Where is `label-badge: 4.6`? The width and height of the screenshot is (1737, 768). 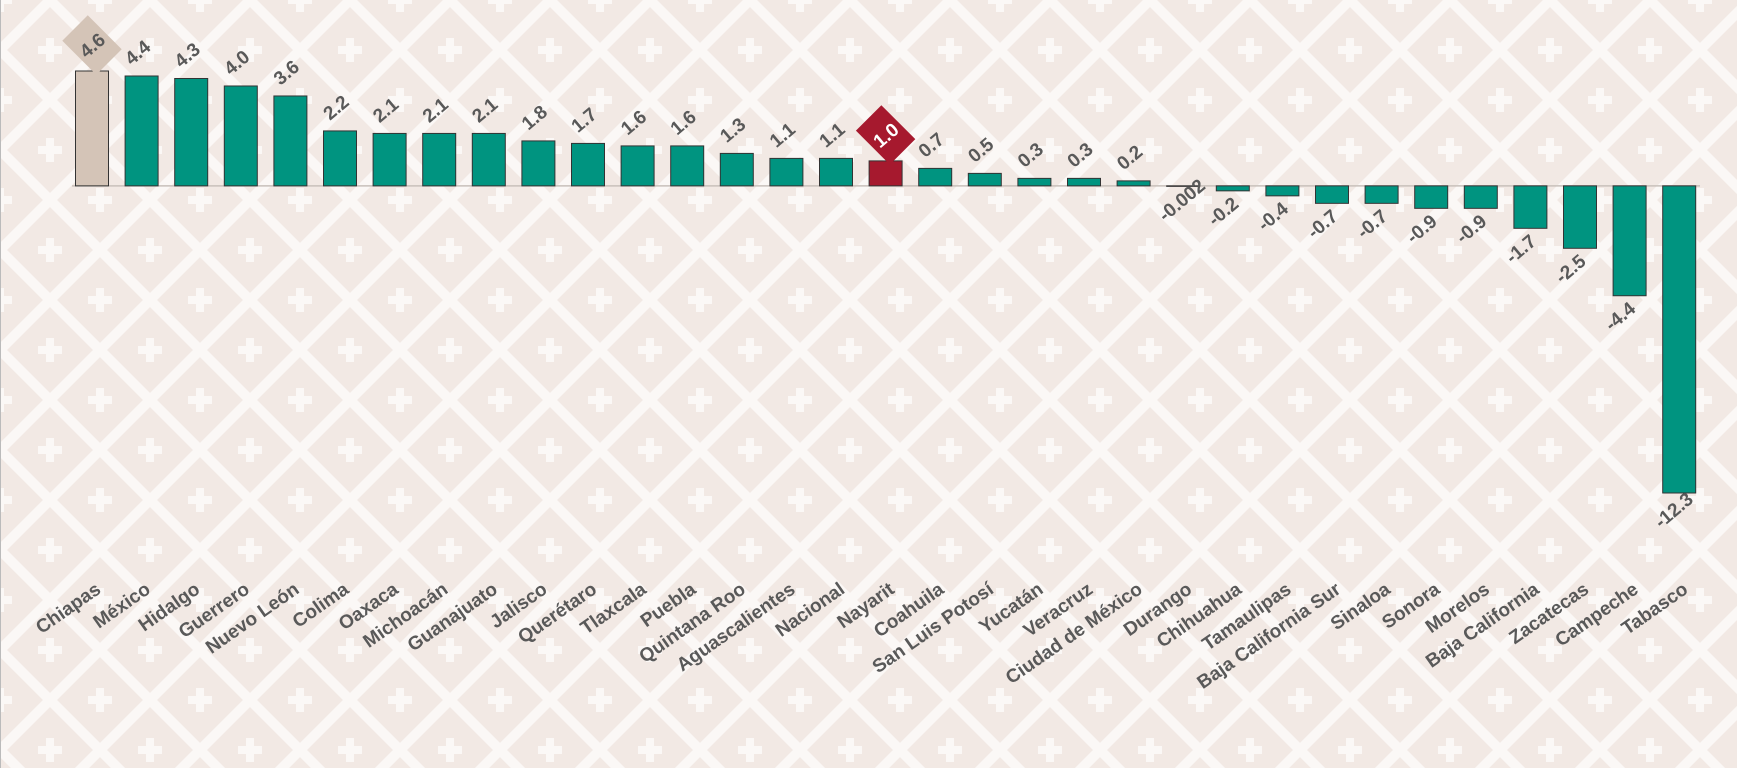 label-badge: 4.6 is located at coordinates (92, 45).